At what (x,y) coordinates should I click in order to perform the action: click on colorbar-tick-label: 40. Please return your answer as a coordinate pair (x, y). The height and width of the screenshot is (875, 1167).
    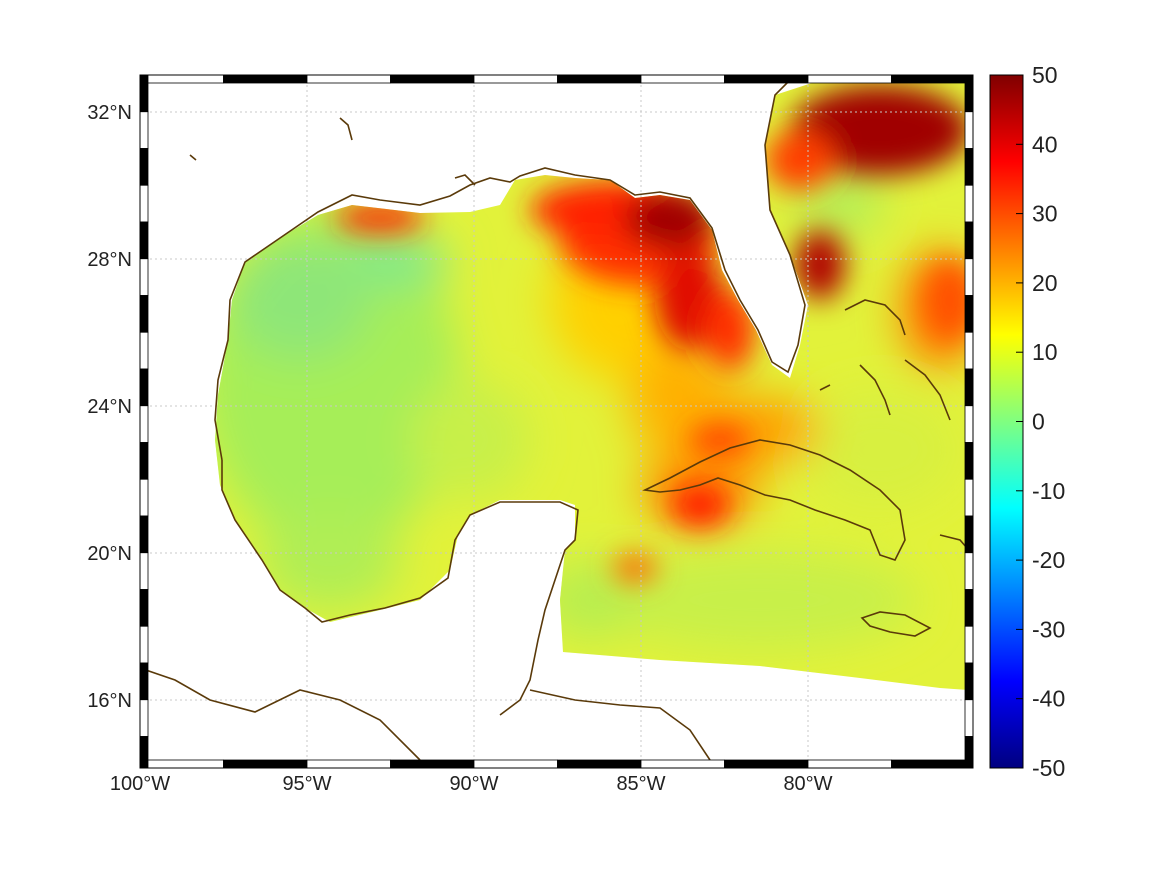
    Looking at the image, I should click on (1045, 144).